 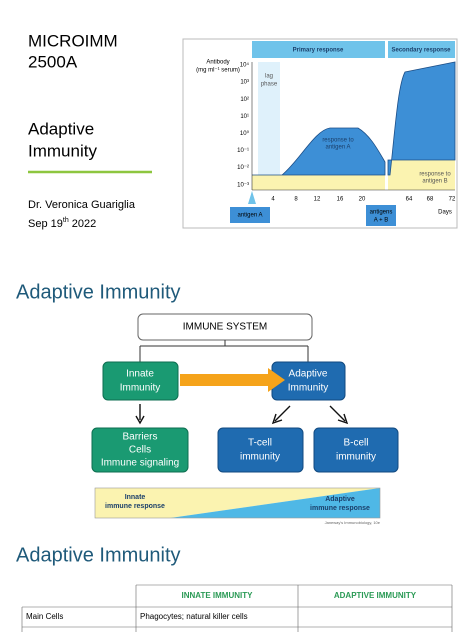 I want to click on adaptive-resp: immune response, so click(x=340, y=508).